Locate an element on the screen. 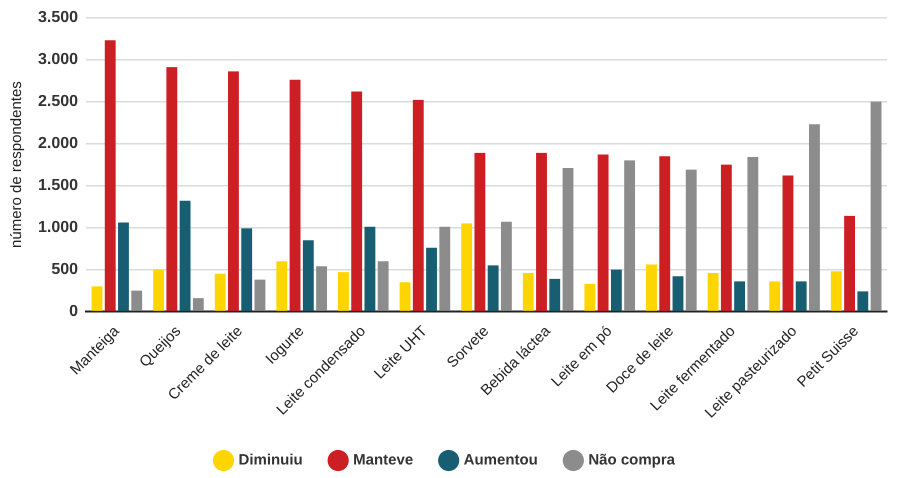 This screenshot has height=478, width=897. y-axis-title: número de respondentes is located at coordinates (17, 164).